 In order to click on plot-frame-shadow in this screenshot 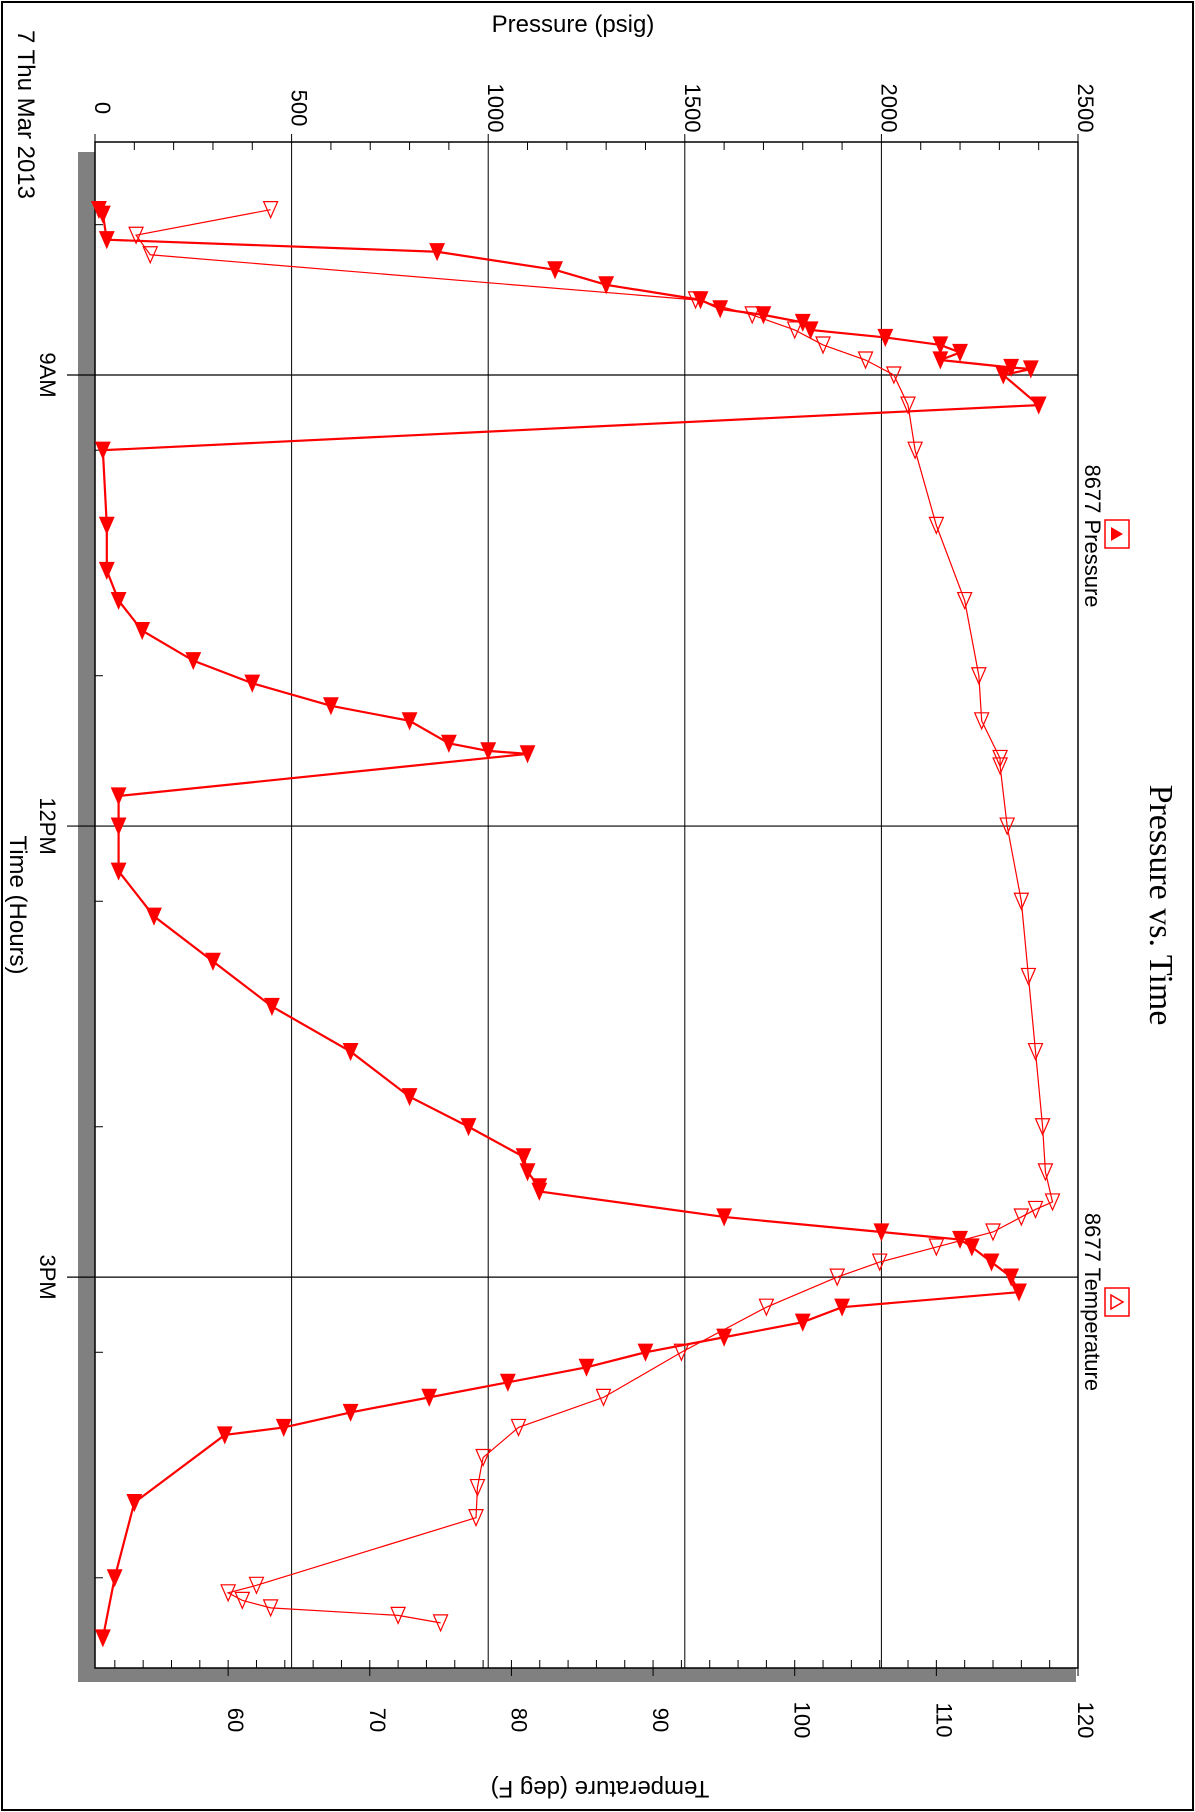, I will do `click(86, 916)`.